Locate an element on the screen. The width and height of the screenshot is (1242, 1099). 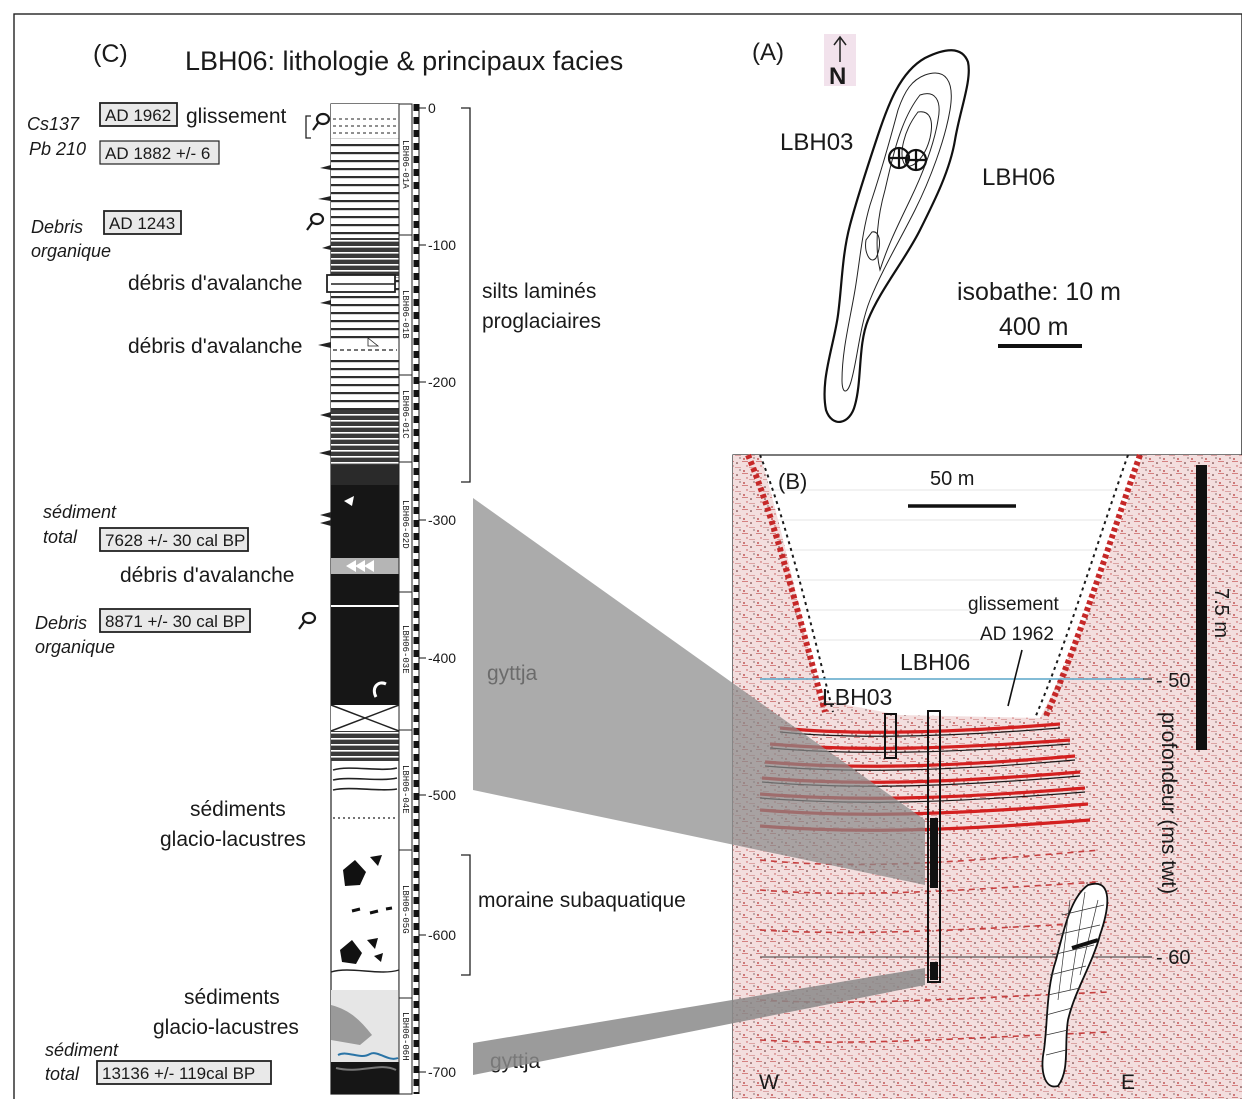
date-8871: 8871 +/- 30 cal BP is located at coordinates (175, 621).